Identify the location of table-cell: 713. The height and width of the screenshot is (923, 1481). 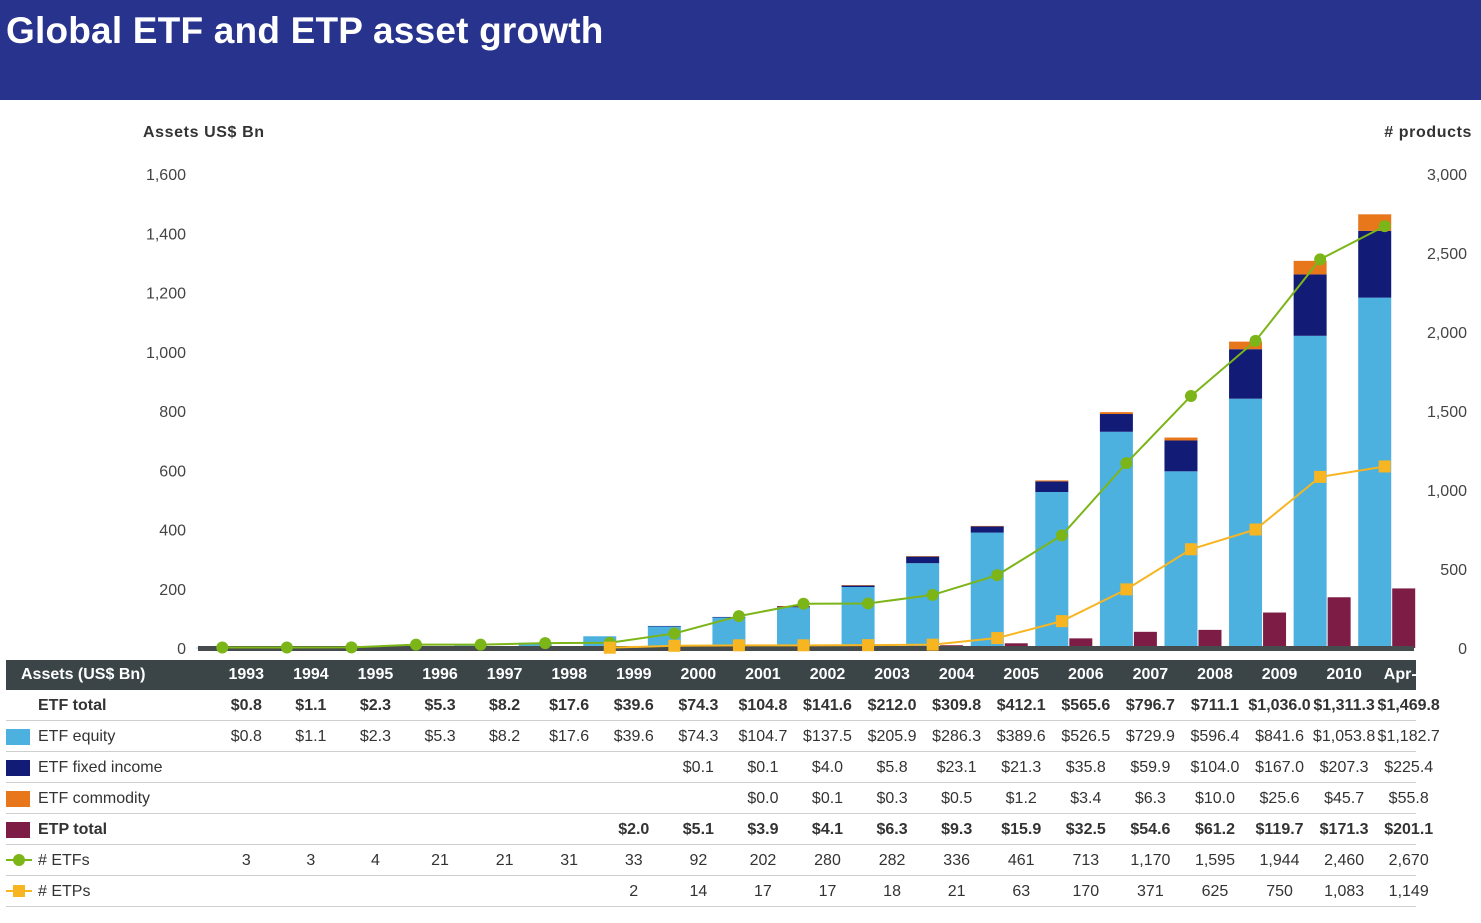
(1086, 860).